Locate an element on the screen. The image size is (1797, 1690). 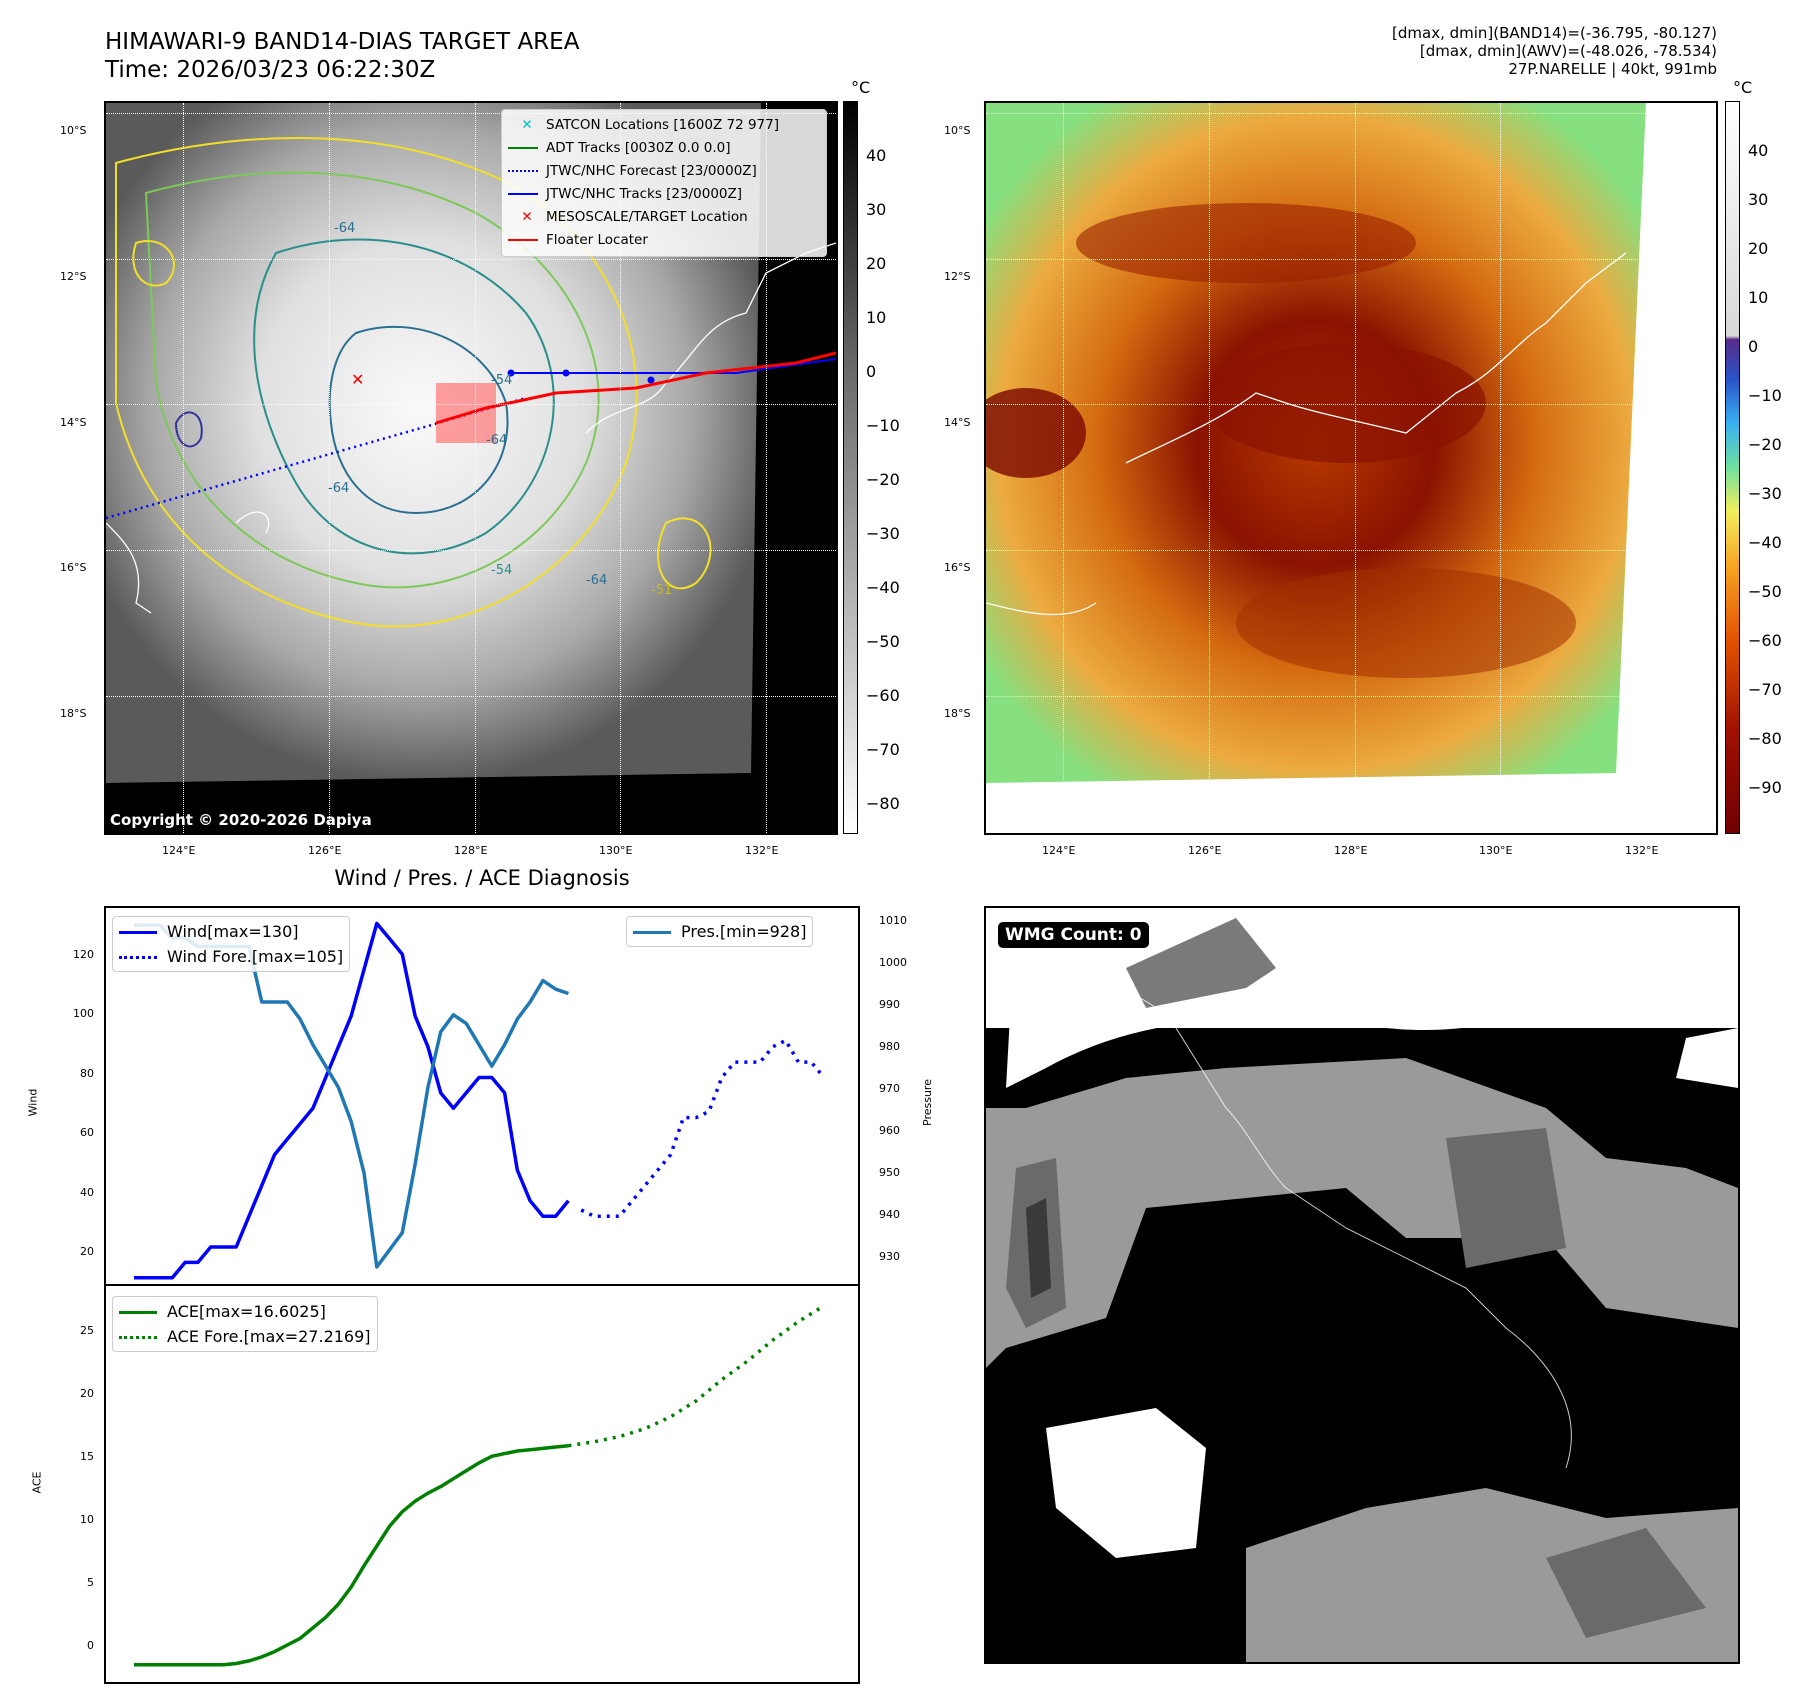
ace-tick: 20 is located at coordinates (87, 1393).